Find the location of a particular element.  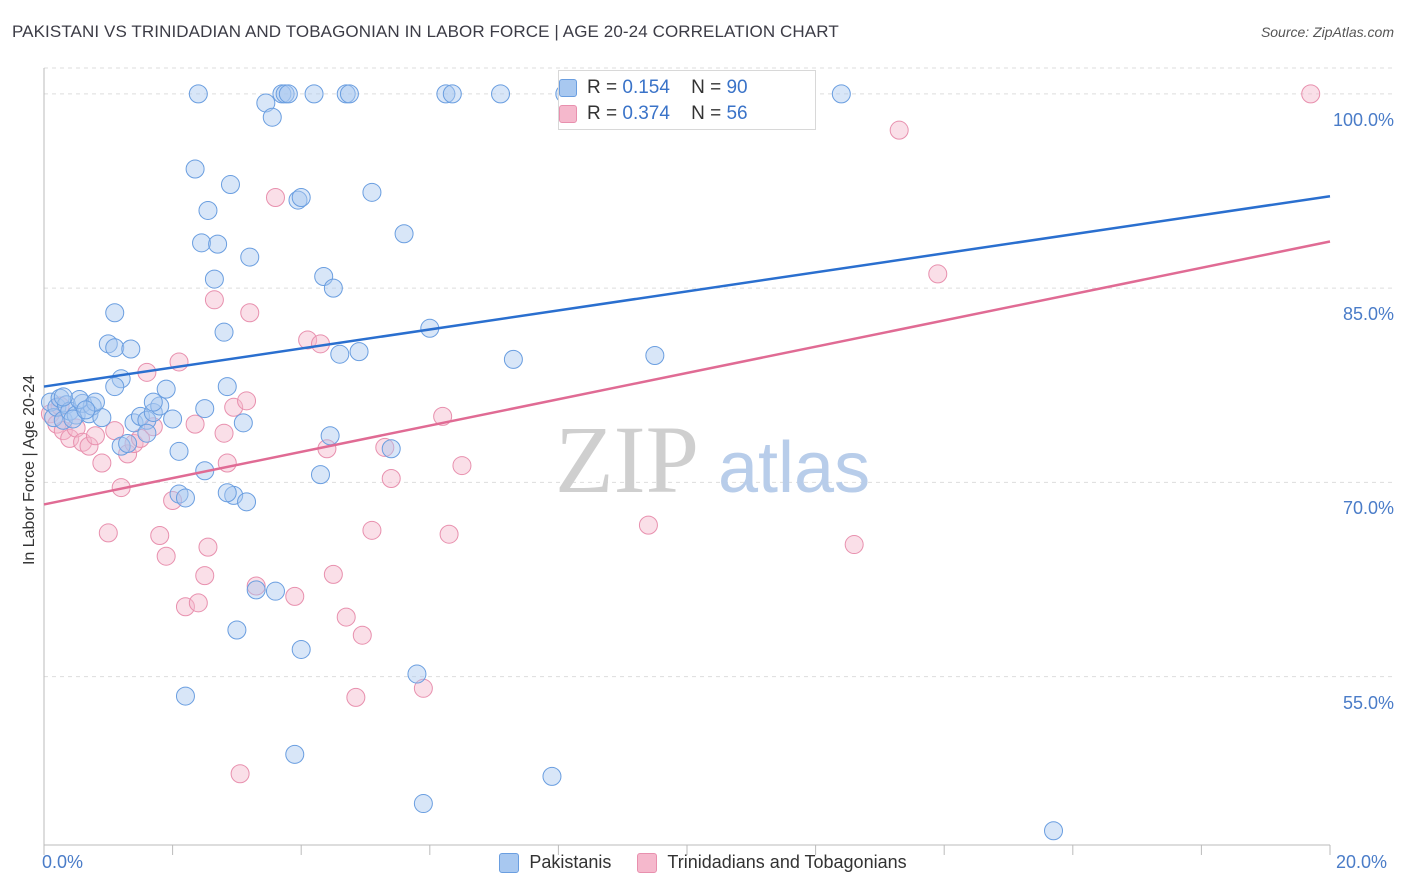

y-tick-label: 70.0% is located at coordinates (1368, 508).